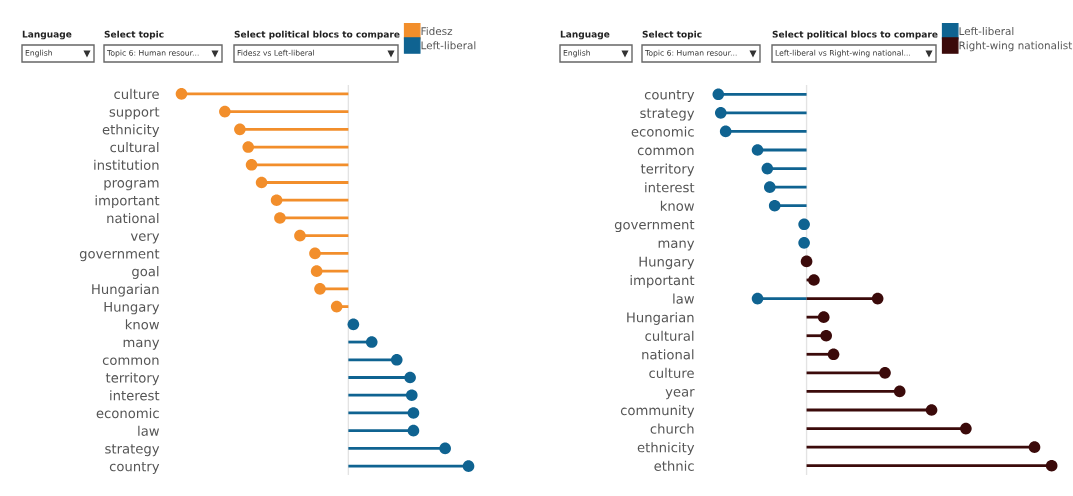 This screenshot has height=496, width=1073. Describe the element at coordinates (437, 31) in the screenshot. I see `legend-label: Fidesz` at that location.